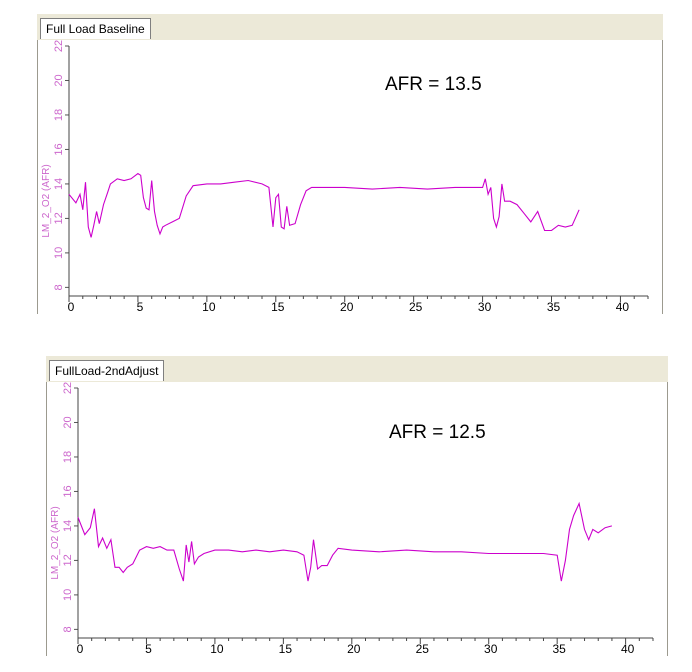 The width and height of the screenshot is (692, 672). Describe the element at coordinates (350, 27) in the screenshot. I see `tab-strip: Full Load Baseline` at that location.